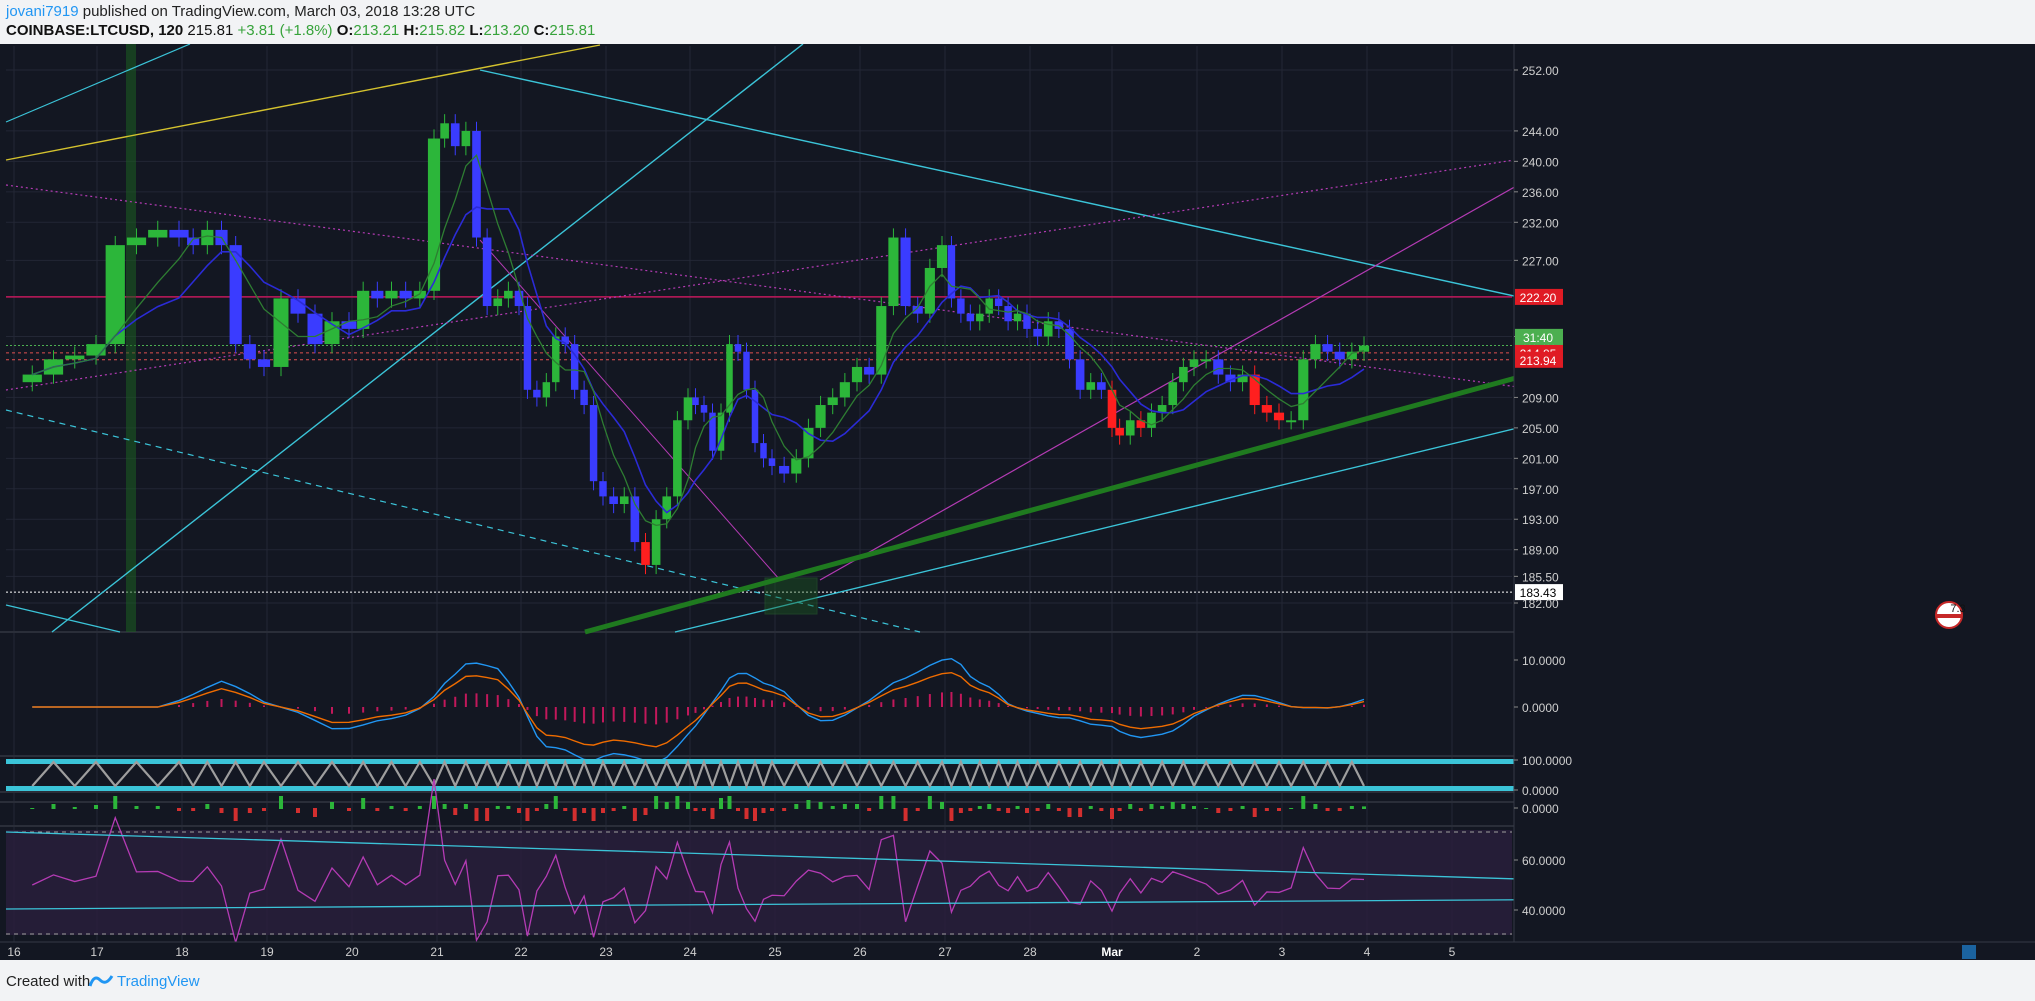 Image resolution: width=2035 pixels, height=1001 pixels. Describe the element at coordinates (285, 30) in the screenshot. I see `price-change: +3.81 (+1.8%)` at that location.